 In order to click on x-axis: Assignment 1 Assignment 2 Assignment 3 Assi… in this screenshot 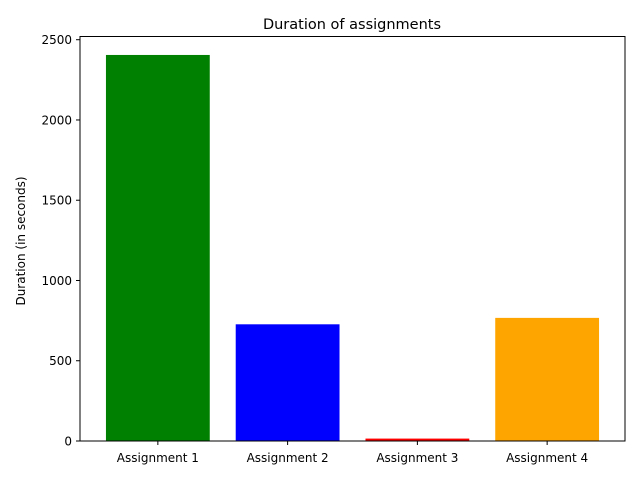, I will do `click(352, 453)`.